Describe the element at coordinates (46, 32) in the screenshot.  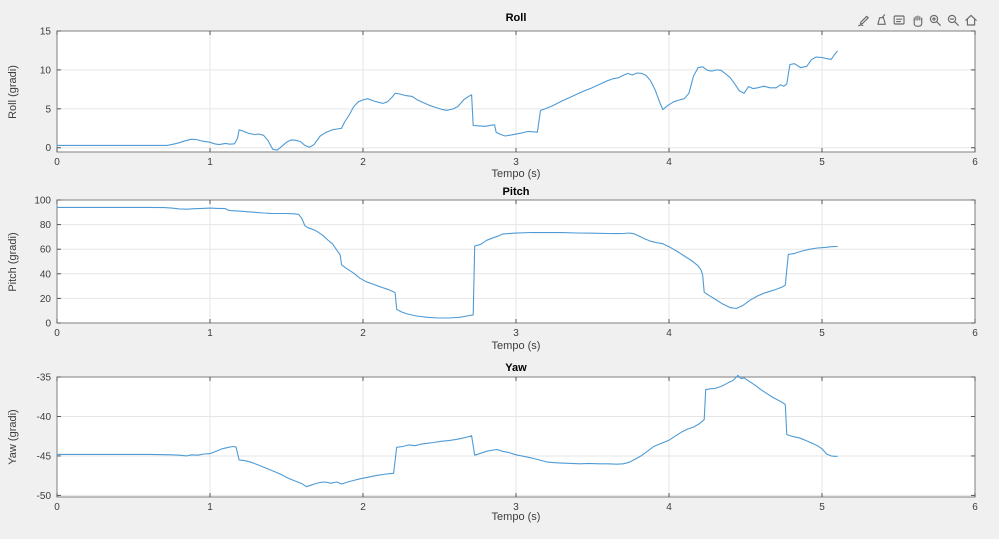
I see `roll-ytick-label: 15` at that location.